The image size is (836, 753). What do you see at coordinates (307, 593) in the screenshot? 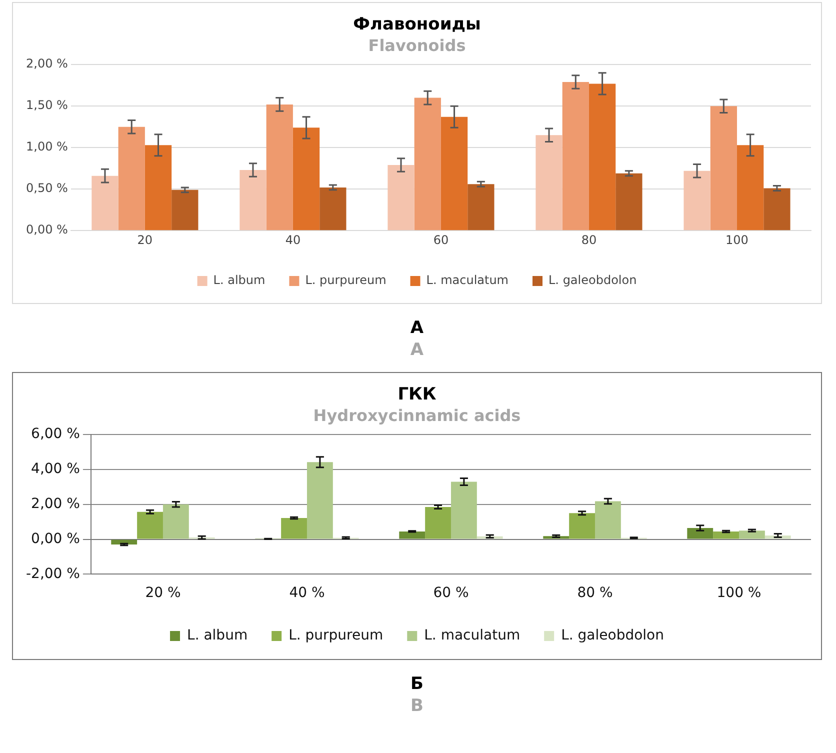
I see `x-tick-label: 40 %` at bounding box center [307, 593].